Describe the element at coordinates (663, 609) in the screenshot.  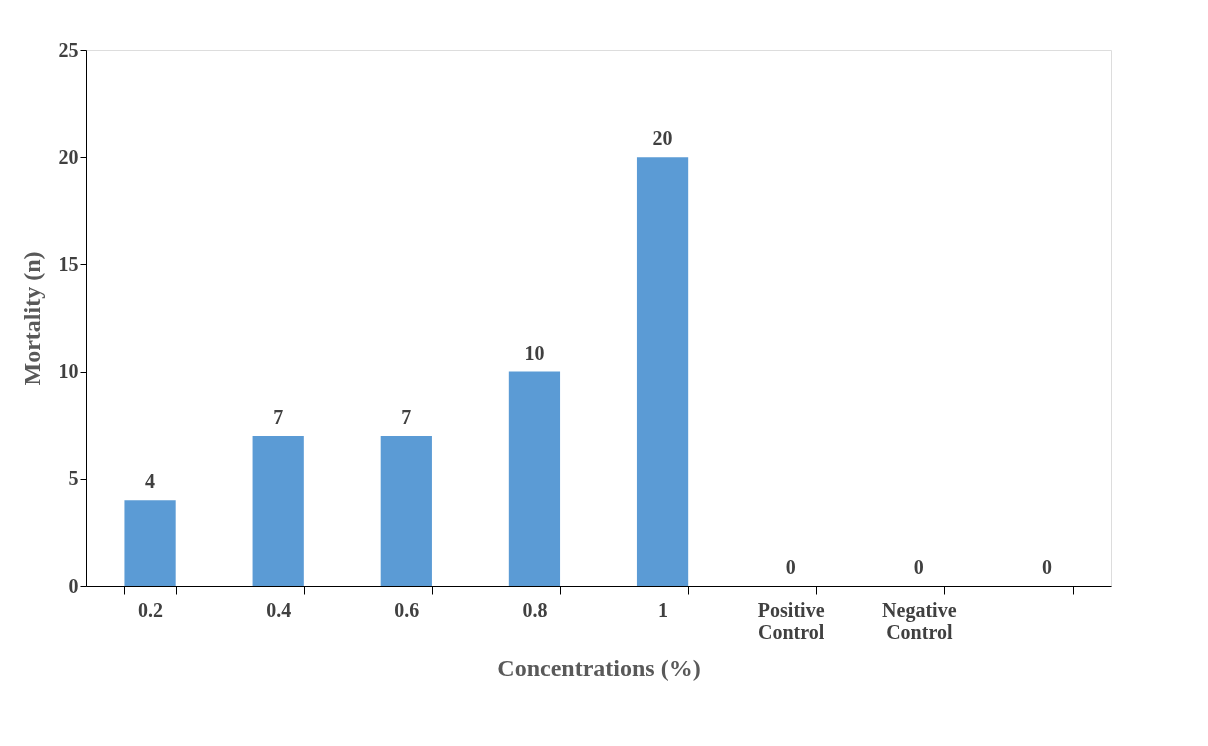
I see `x-tick-label: 1` at that location.